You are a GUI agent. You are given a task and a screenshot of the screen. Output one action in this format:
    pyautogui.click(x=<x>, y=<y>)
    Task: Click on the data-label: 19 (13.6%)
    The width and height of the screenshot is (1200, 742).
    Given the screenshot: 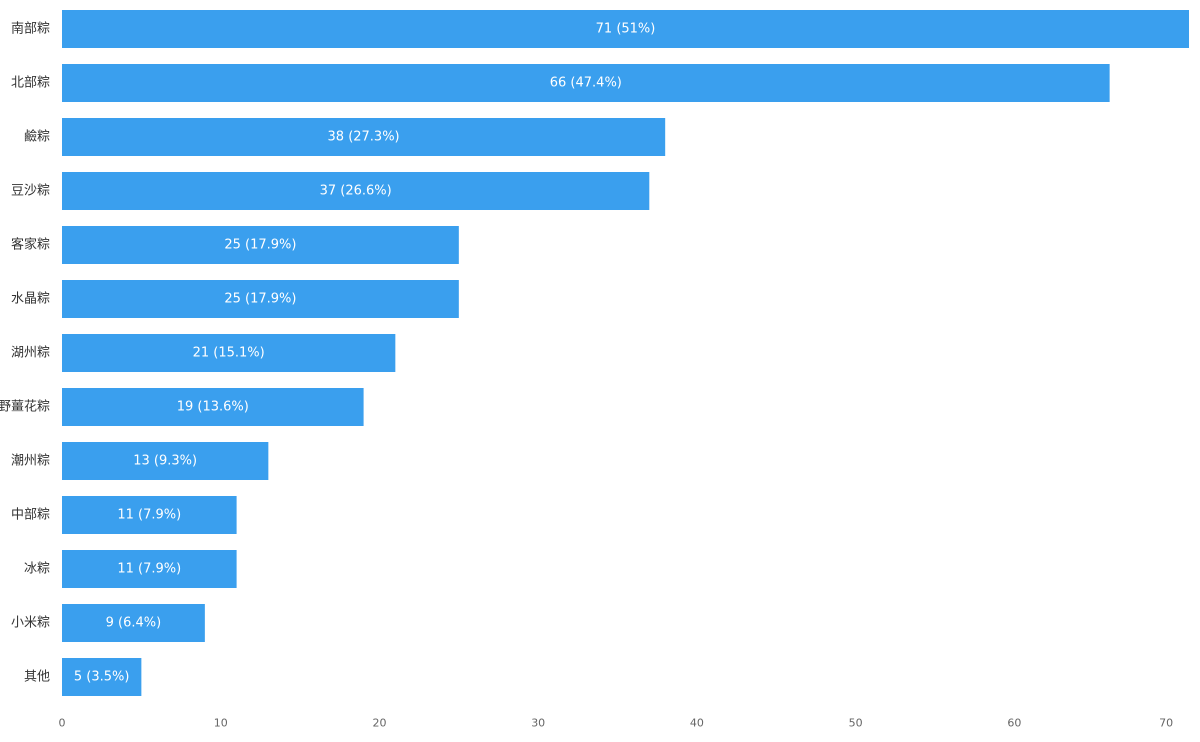 What is the action you would take?
    pyautogui.click(x=213, y=407)
    